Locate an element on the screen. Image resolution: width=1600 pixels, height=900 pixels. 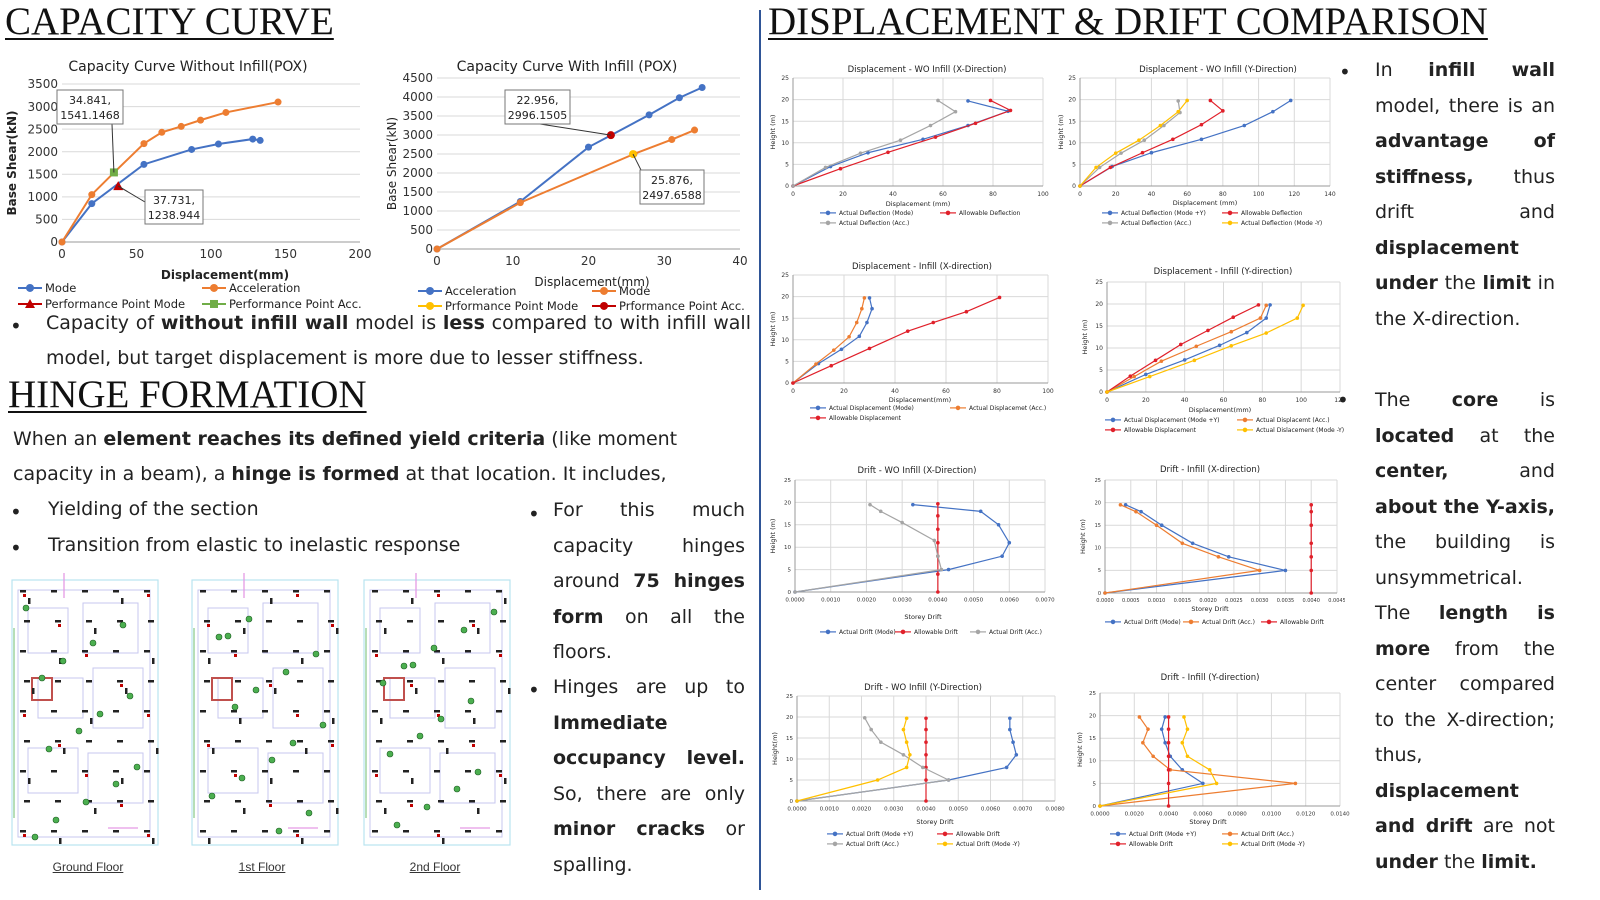
y-tick-label: 1000 is located at coordinates (417, 211).